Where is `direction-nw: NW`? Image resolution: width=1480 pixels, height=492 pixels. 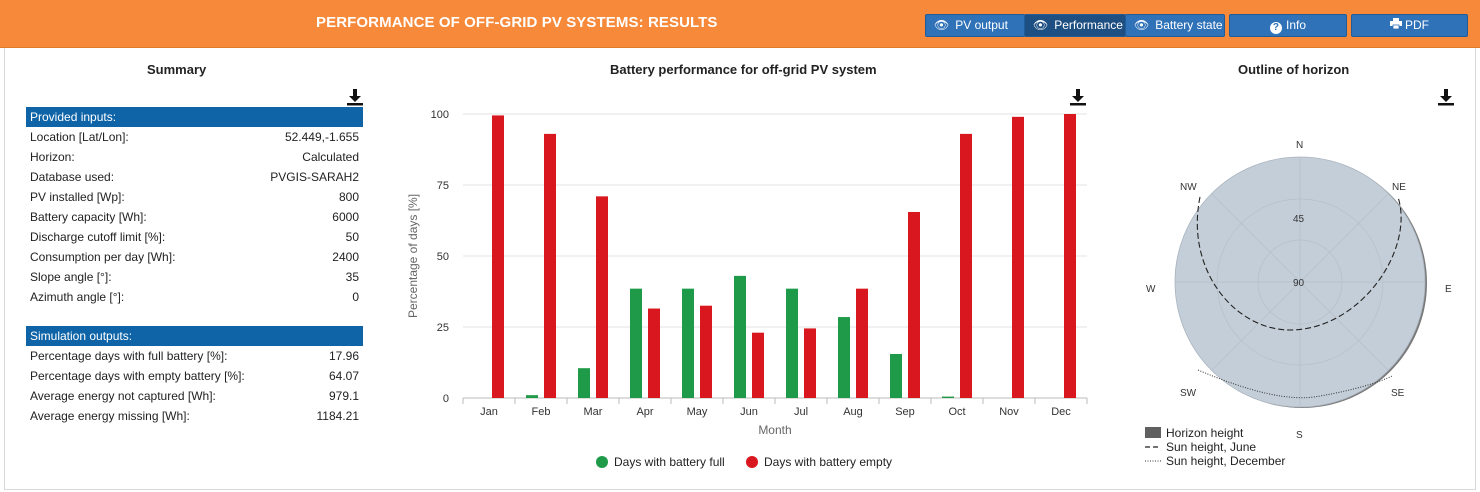 direction-nw: NW is located at coordinates (1188, 187).